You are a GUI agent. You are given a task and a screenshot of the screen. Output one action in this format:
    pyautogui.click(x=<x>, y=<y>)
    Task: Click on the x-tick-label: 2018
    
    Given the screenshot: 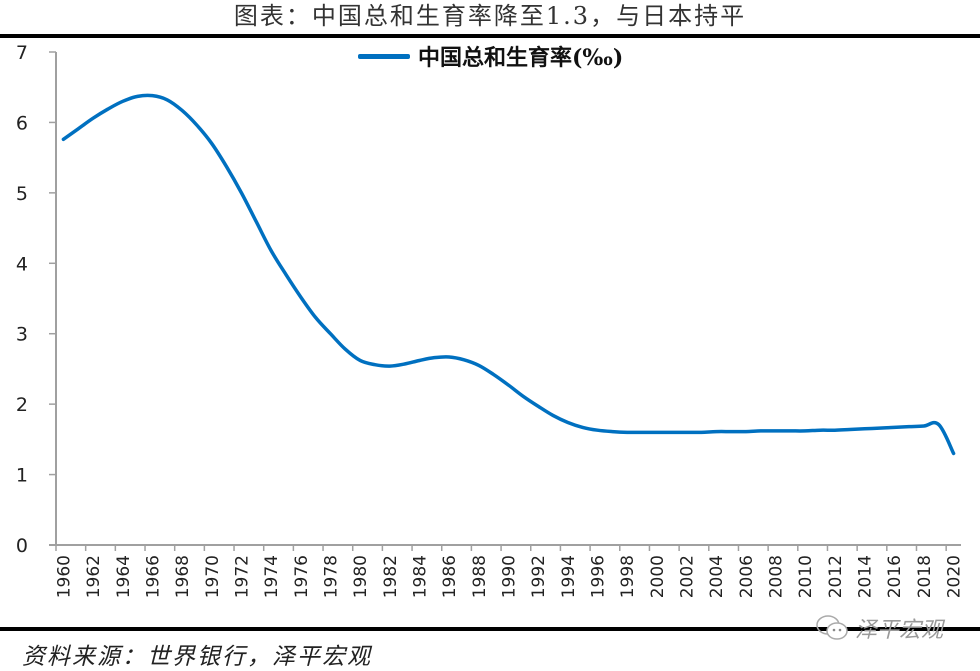 What is the action you would take?
    pyautogui.click(x=925, y=576)
    